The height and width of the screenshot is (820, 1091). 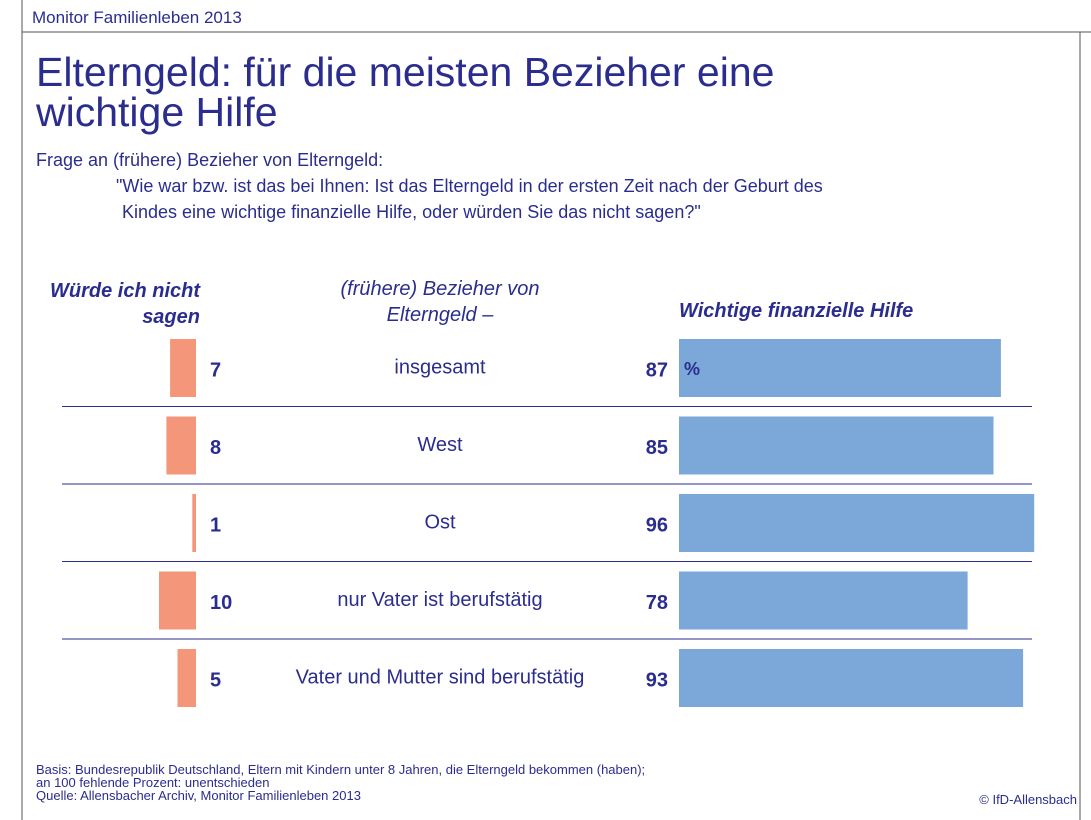 I want to click on category-label: insgesamt, so click(x=440, y=367).